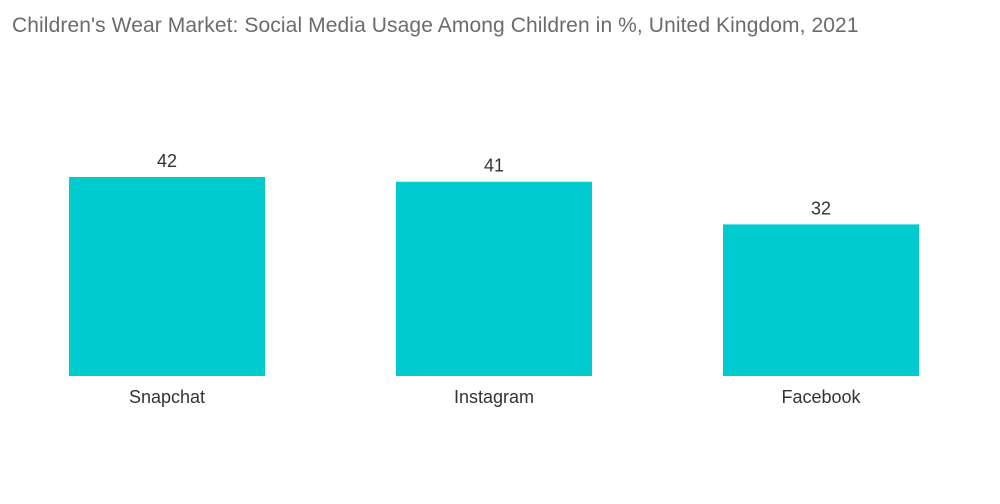 The width and height of the screenshot is (1000, 504). Describe the element at coordinates (821, 300) in the screenshot. I see `bar-facebook` at that location.